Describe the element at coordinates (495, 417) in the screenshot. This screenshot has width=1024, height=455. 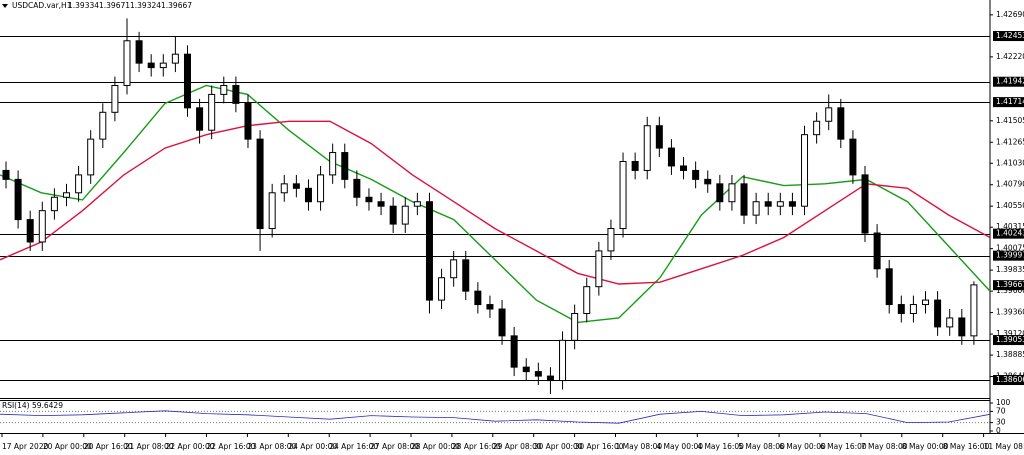
I see `rsi-line` at that location.